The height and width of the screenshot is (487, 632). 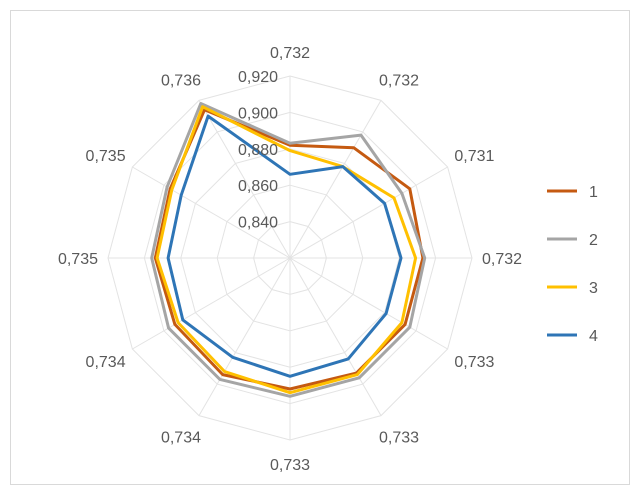 I want to click on category-label: 0,731, so click(x=474, y=156).